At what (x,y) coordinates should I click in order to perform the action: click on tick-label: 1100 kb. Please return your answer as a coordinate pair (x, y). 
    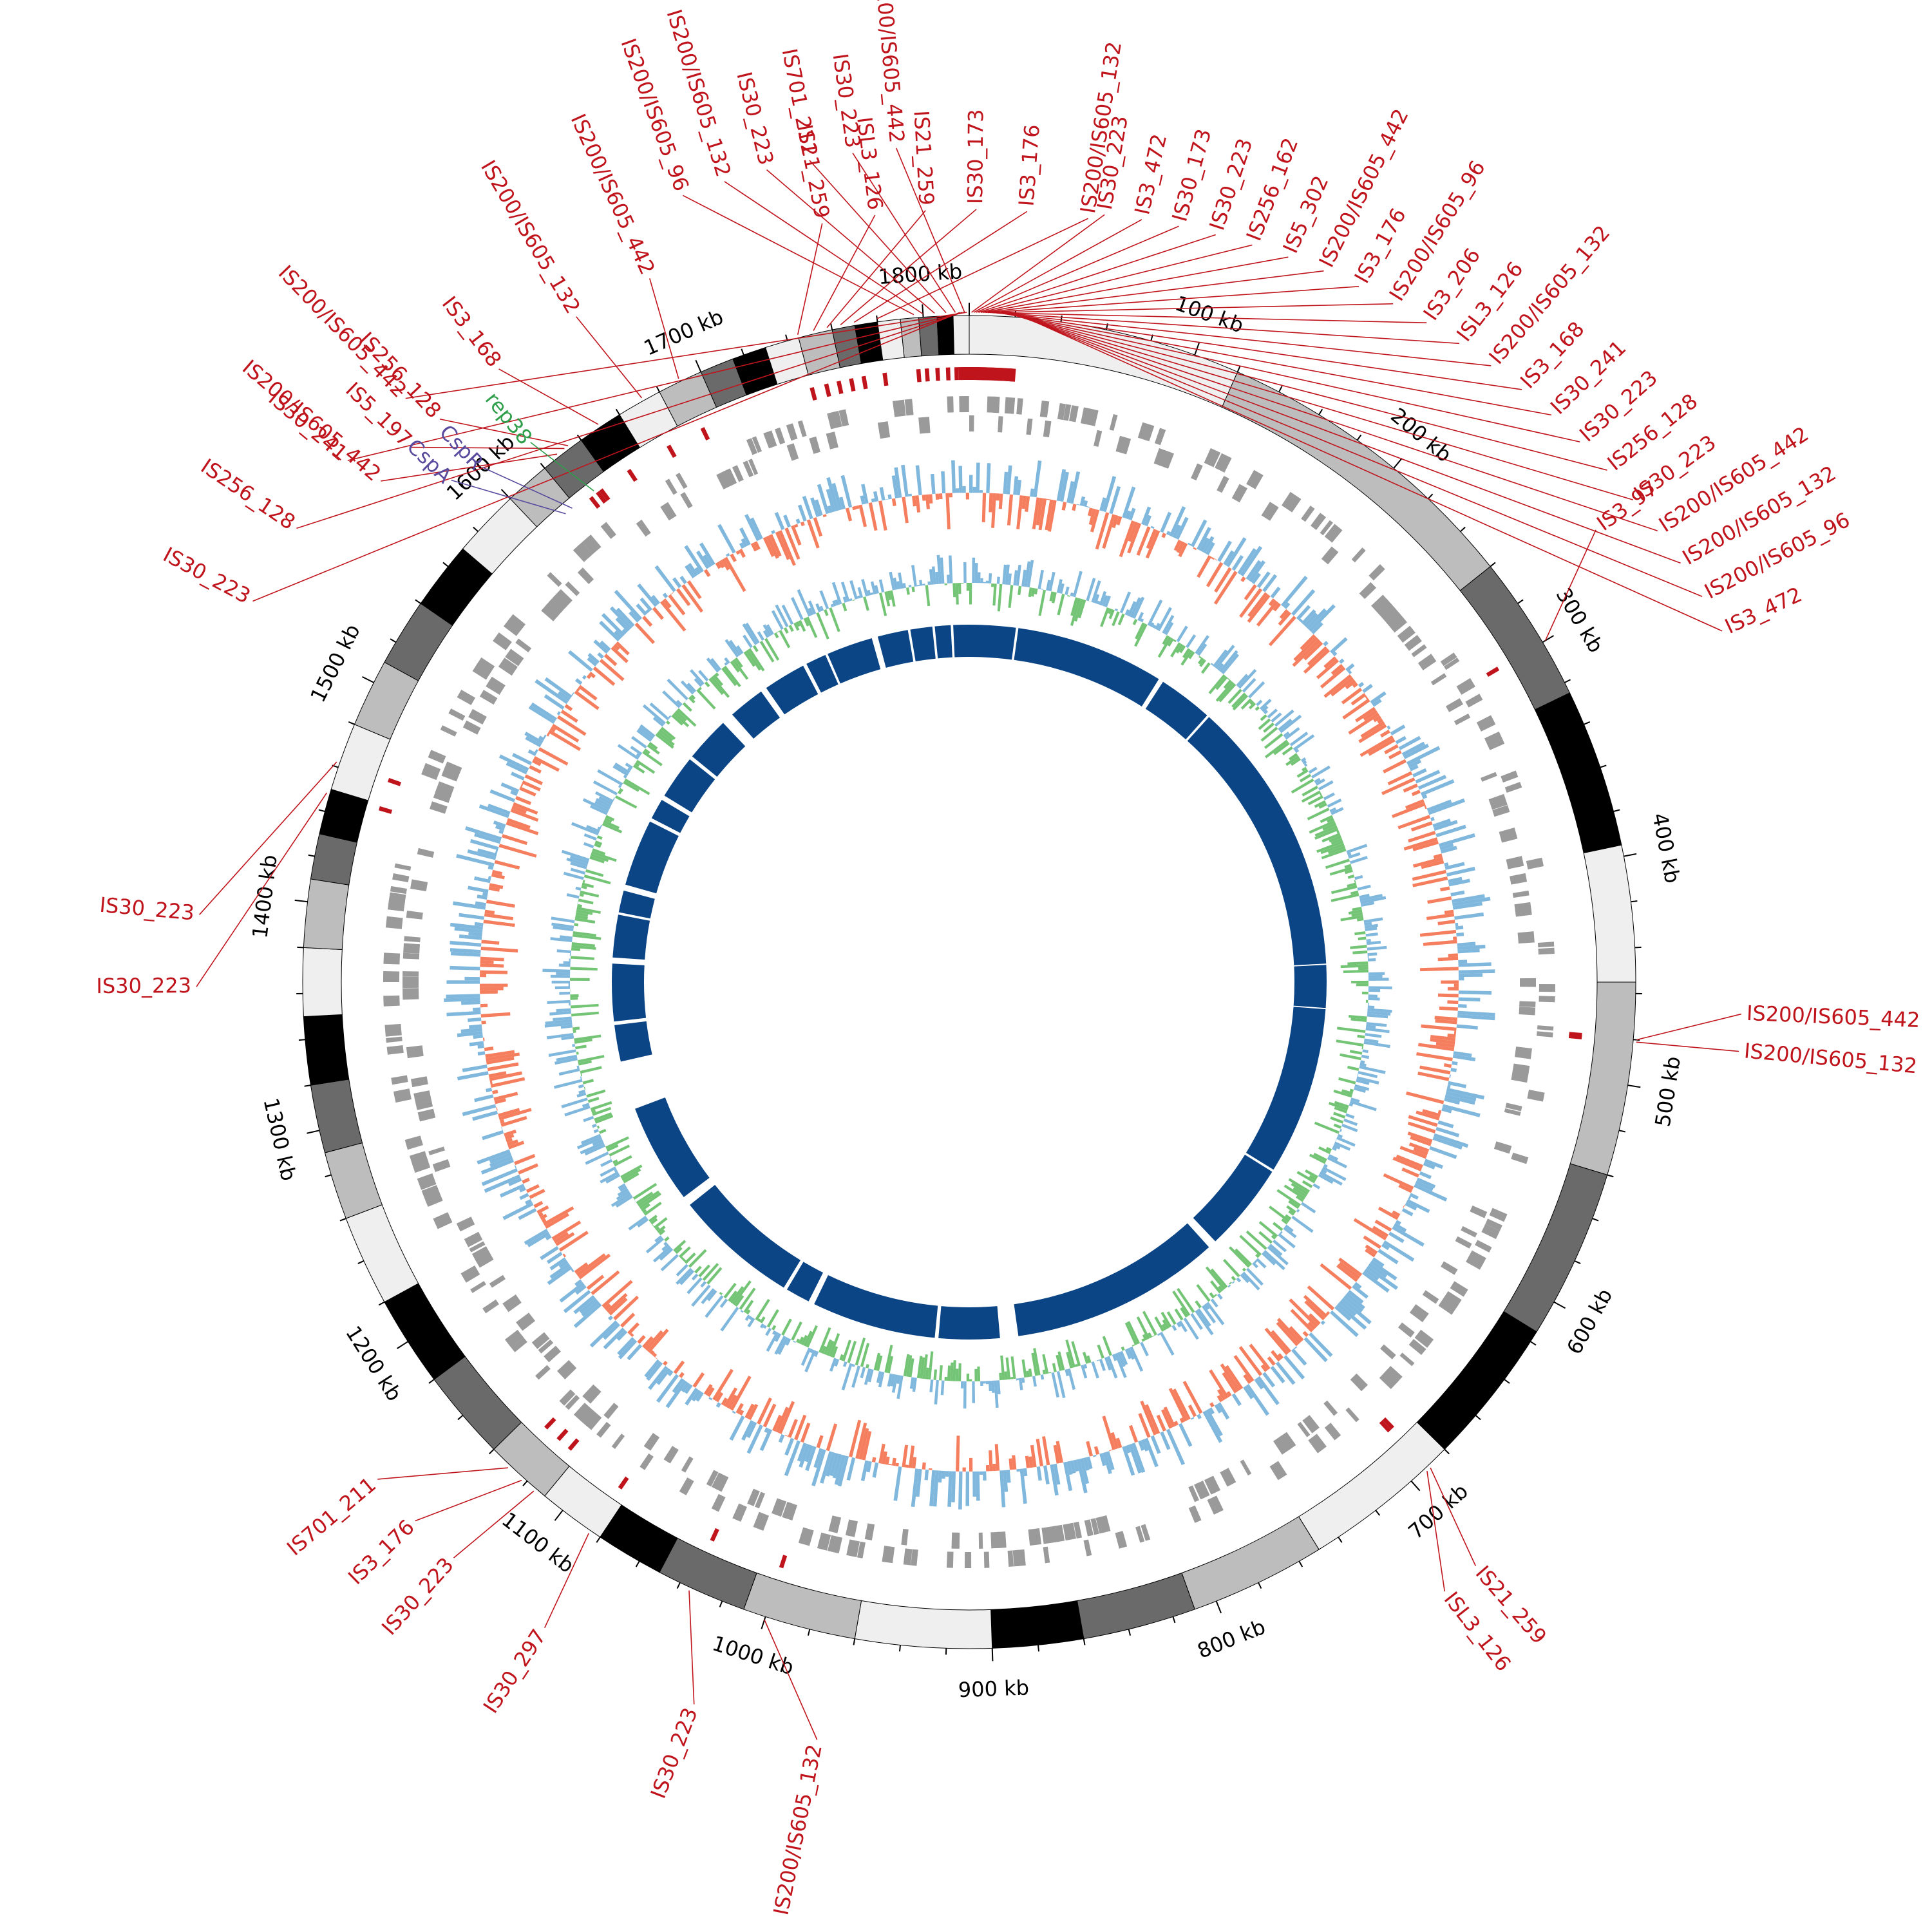
    Looking at the image, I should click on (538, 1543).